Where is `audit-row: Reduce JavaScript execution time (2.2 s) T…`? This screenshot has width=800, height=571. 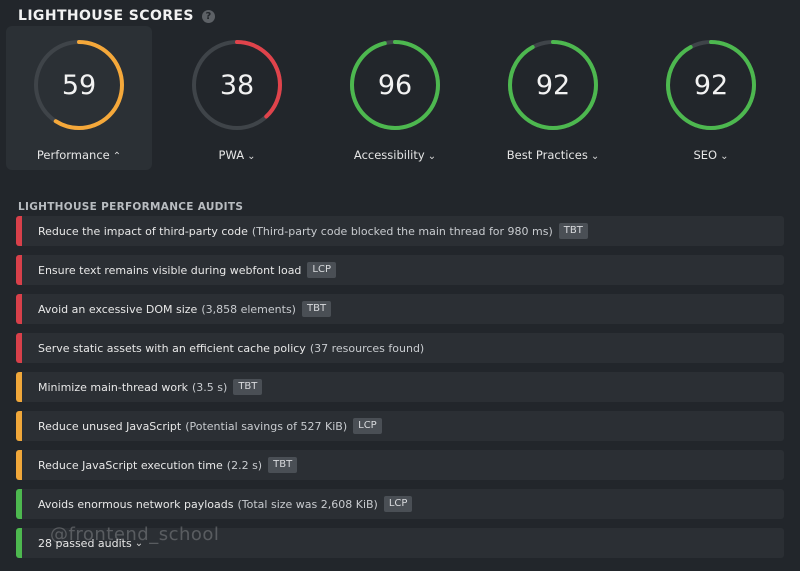
audit-row: Reduce JavaScript execution time (2.2 s) T… is located at coordinates (400, 465).